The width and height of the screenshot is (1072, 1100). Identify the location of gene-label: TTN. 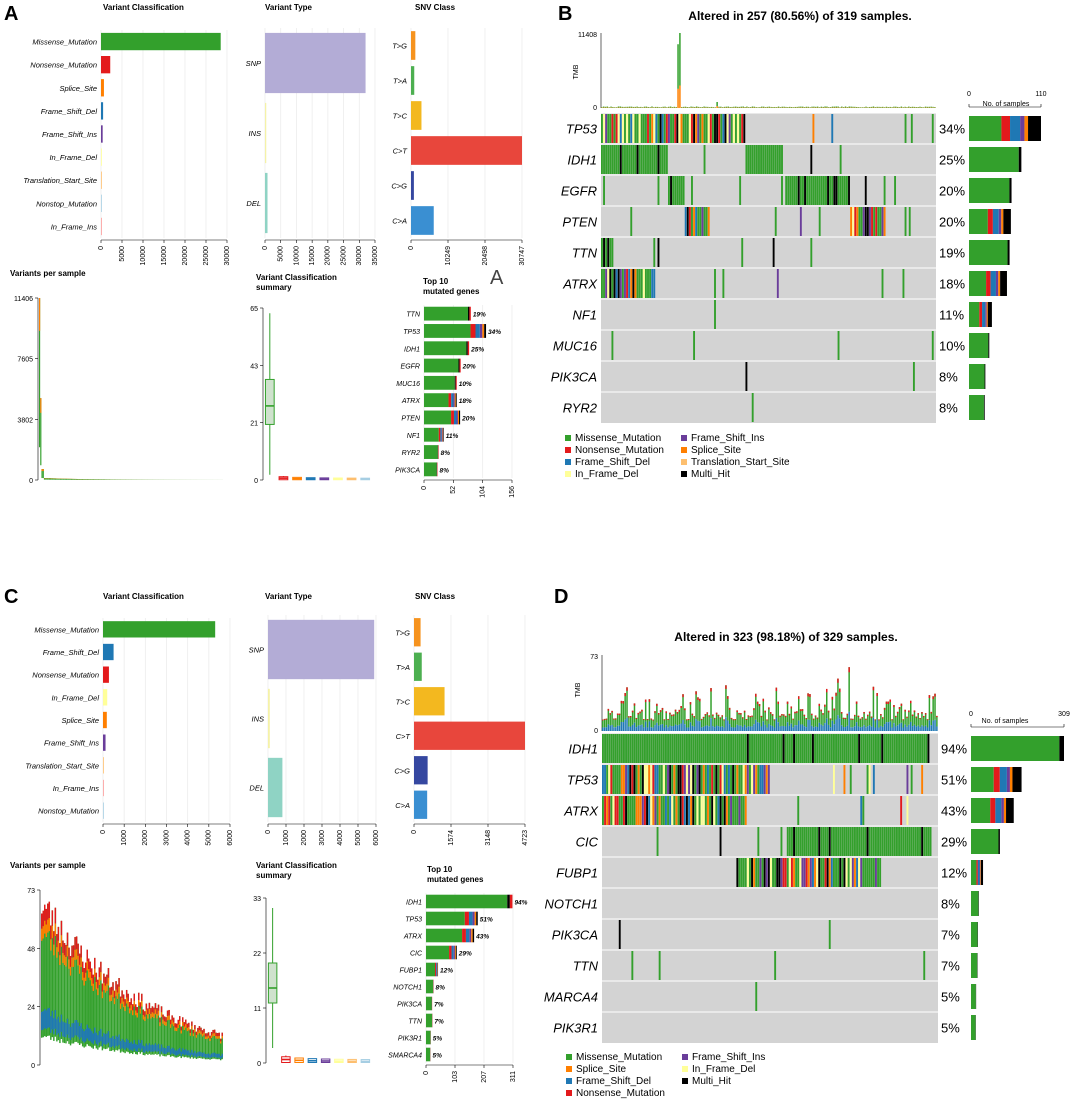
(585, 253).